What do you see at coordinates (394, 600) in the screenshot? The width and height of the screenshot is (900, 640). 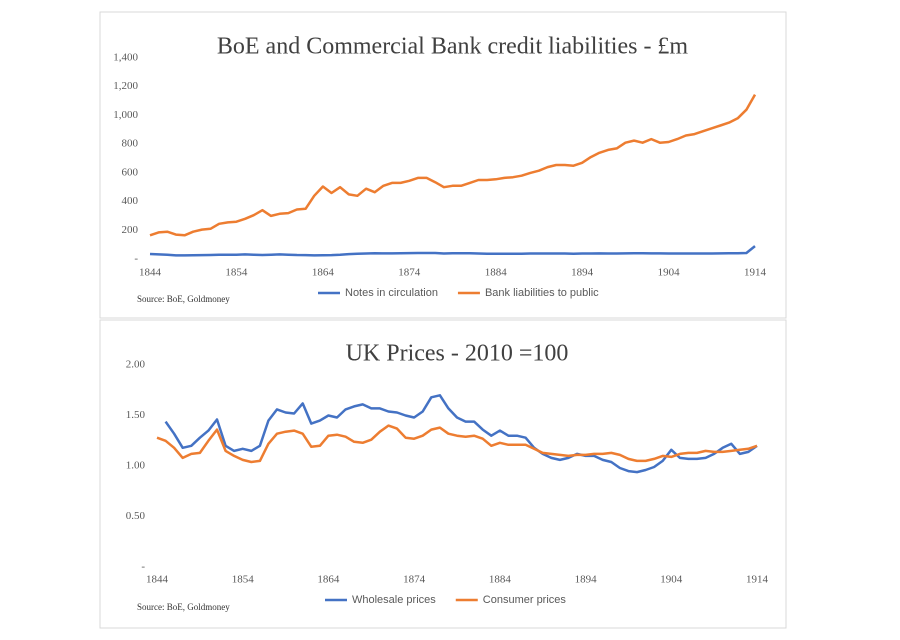 I see `legend-label: Wholesale prices` at bounding box center [394, 600].